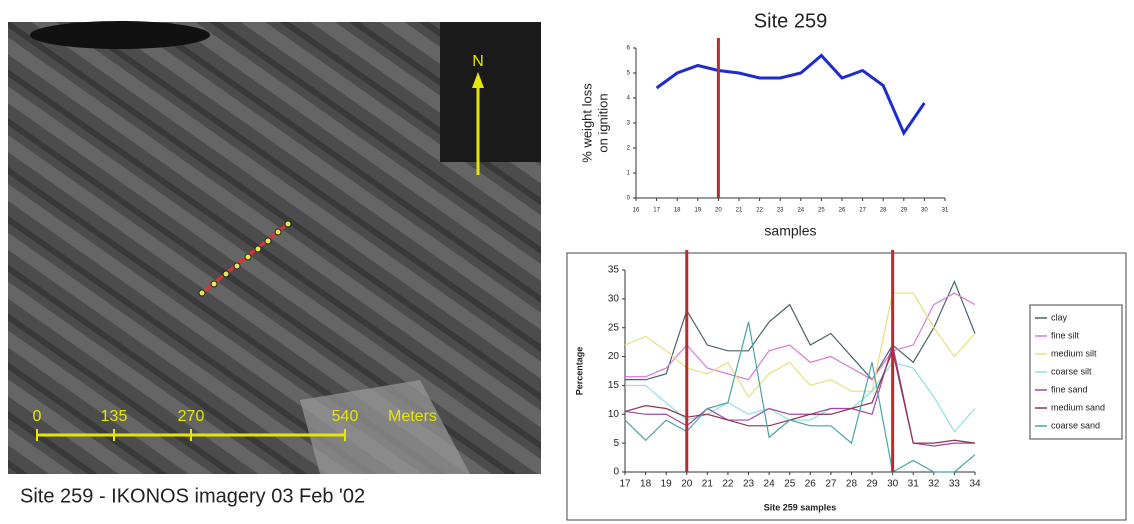 This screenshot has width=1134, height=524. What do you see at coordinates (614, 356) in the screenshot?
I see `y-tick-label: 20` at bounding box center [614, 356].